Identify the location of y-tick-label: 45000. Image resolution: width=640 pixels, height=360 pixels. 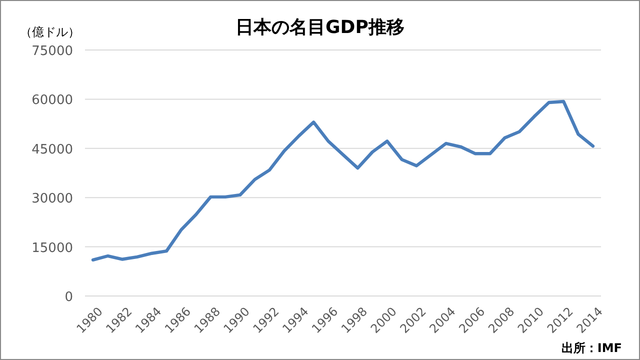
(52, 150).